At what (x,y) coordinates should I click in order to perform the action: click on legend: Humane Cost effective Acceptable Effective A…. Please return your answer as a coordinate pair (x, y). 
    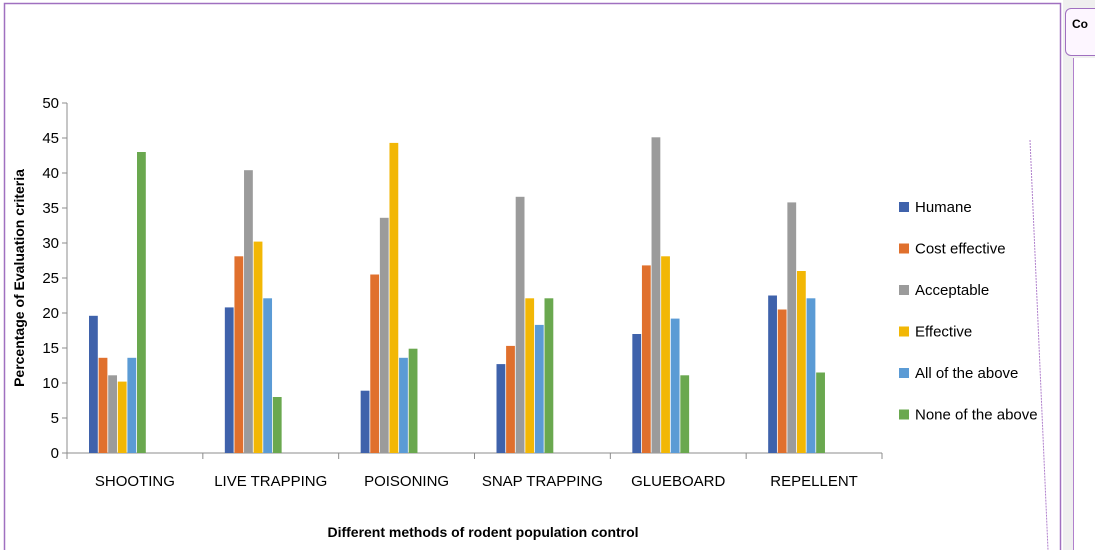
    Looking at the image, I should click on (968, 311).